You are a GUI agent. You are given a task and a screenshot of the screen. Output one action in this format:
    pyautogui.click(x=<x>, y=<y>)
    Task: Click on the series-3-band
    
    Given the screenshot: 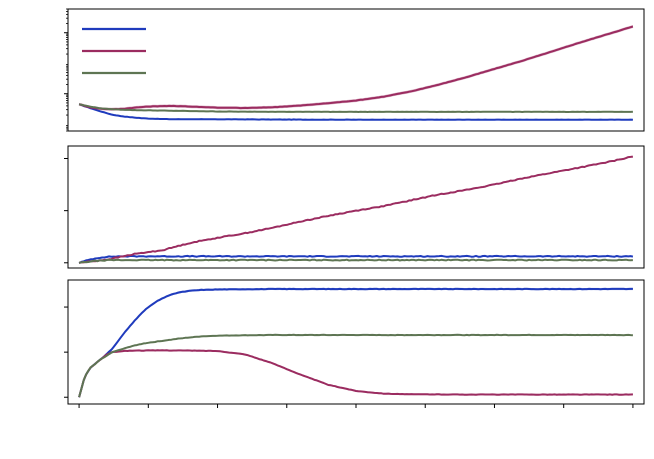 What is the action you would take?
    pyautogui.click(x=356, y=366)
    